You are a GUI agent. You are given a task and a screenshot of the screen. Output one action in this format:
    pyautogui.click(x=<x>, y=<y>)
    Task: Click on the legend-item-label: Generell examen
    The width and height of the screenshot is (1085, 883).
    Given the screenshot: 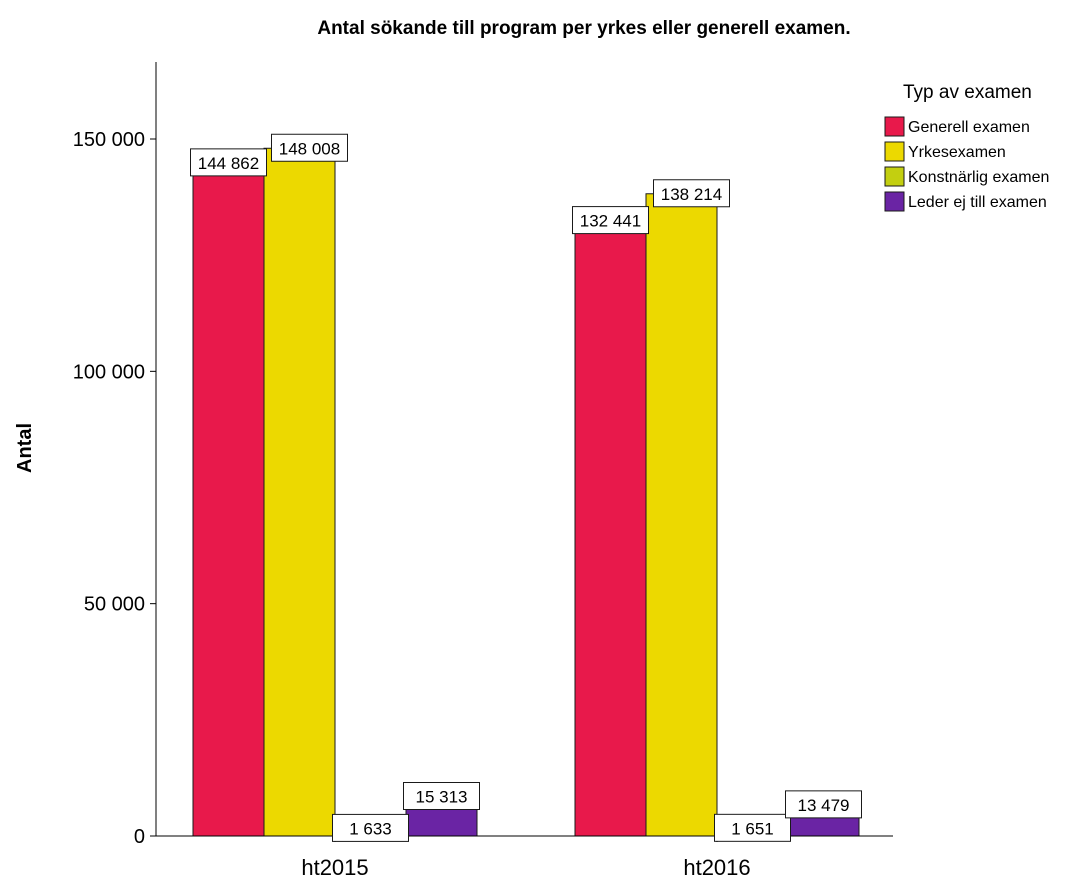 What is the action you would take?
    pyautogui.click(x=969, y=127)
    